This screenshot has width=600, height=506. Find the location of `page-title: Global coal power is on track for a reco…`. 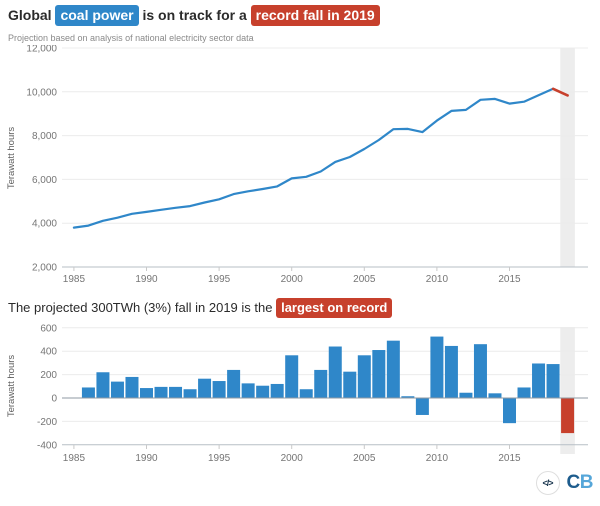

page-title: Global coal power is on track for a reco… is located at coordinates (194, 15).